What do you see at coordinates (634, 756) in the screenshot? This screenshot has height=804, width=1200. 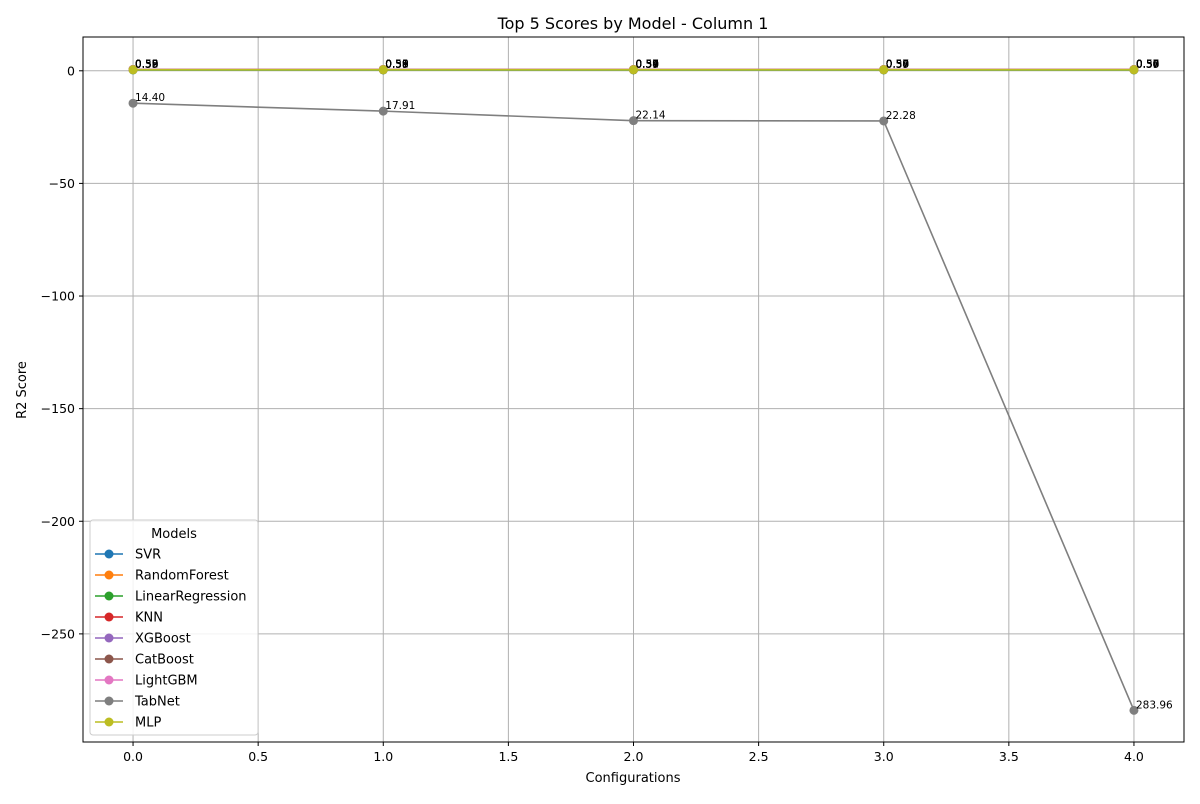 I see `x-tick-label: 2.0` at bounding box center [634, 756].